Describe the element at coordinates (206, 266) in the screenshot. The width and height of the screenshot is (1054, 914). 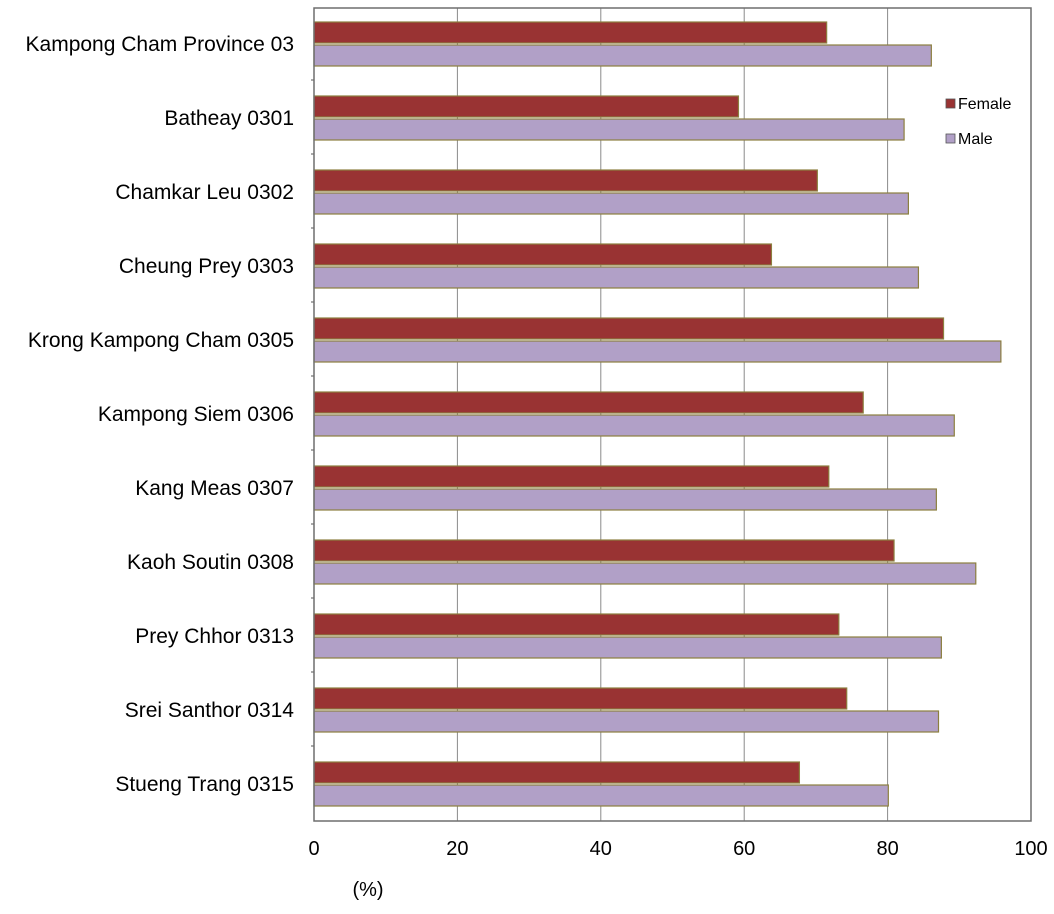
I see `category-label: Cheung Prey 0303` at that location.